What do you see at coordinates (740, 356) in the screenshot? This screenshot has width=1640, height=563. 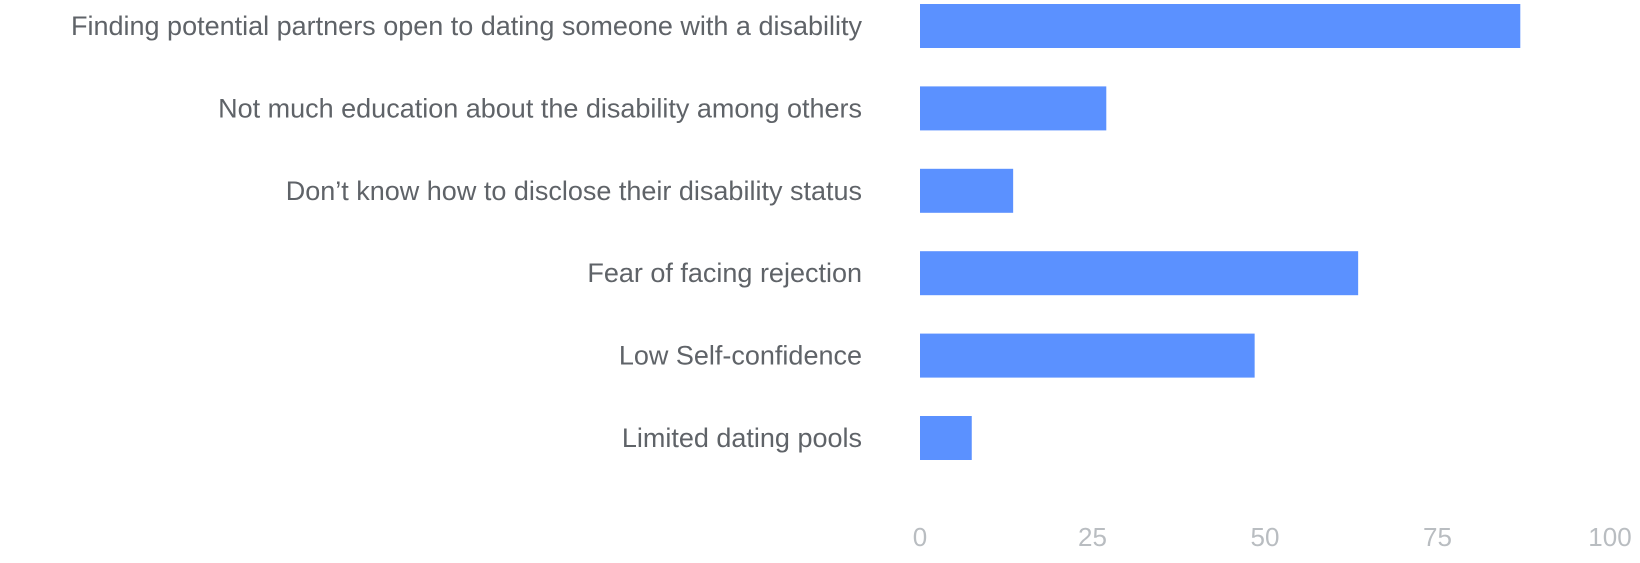 I see `category-label: Low Self-confidence` at bounding box center [740, 356].